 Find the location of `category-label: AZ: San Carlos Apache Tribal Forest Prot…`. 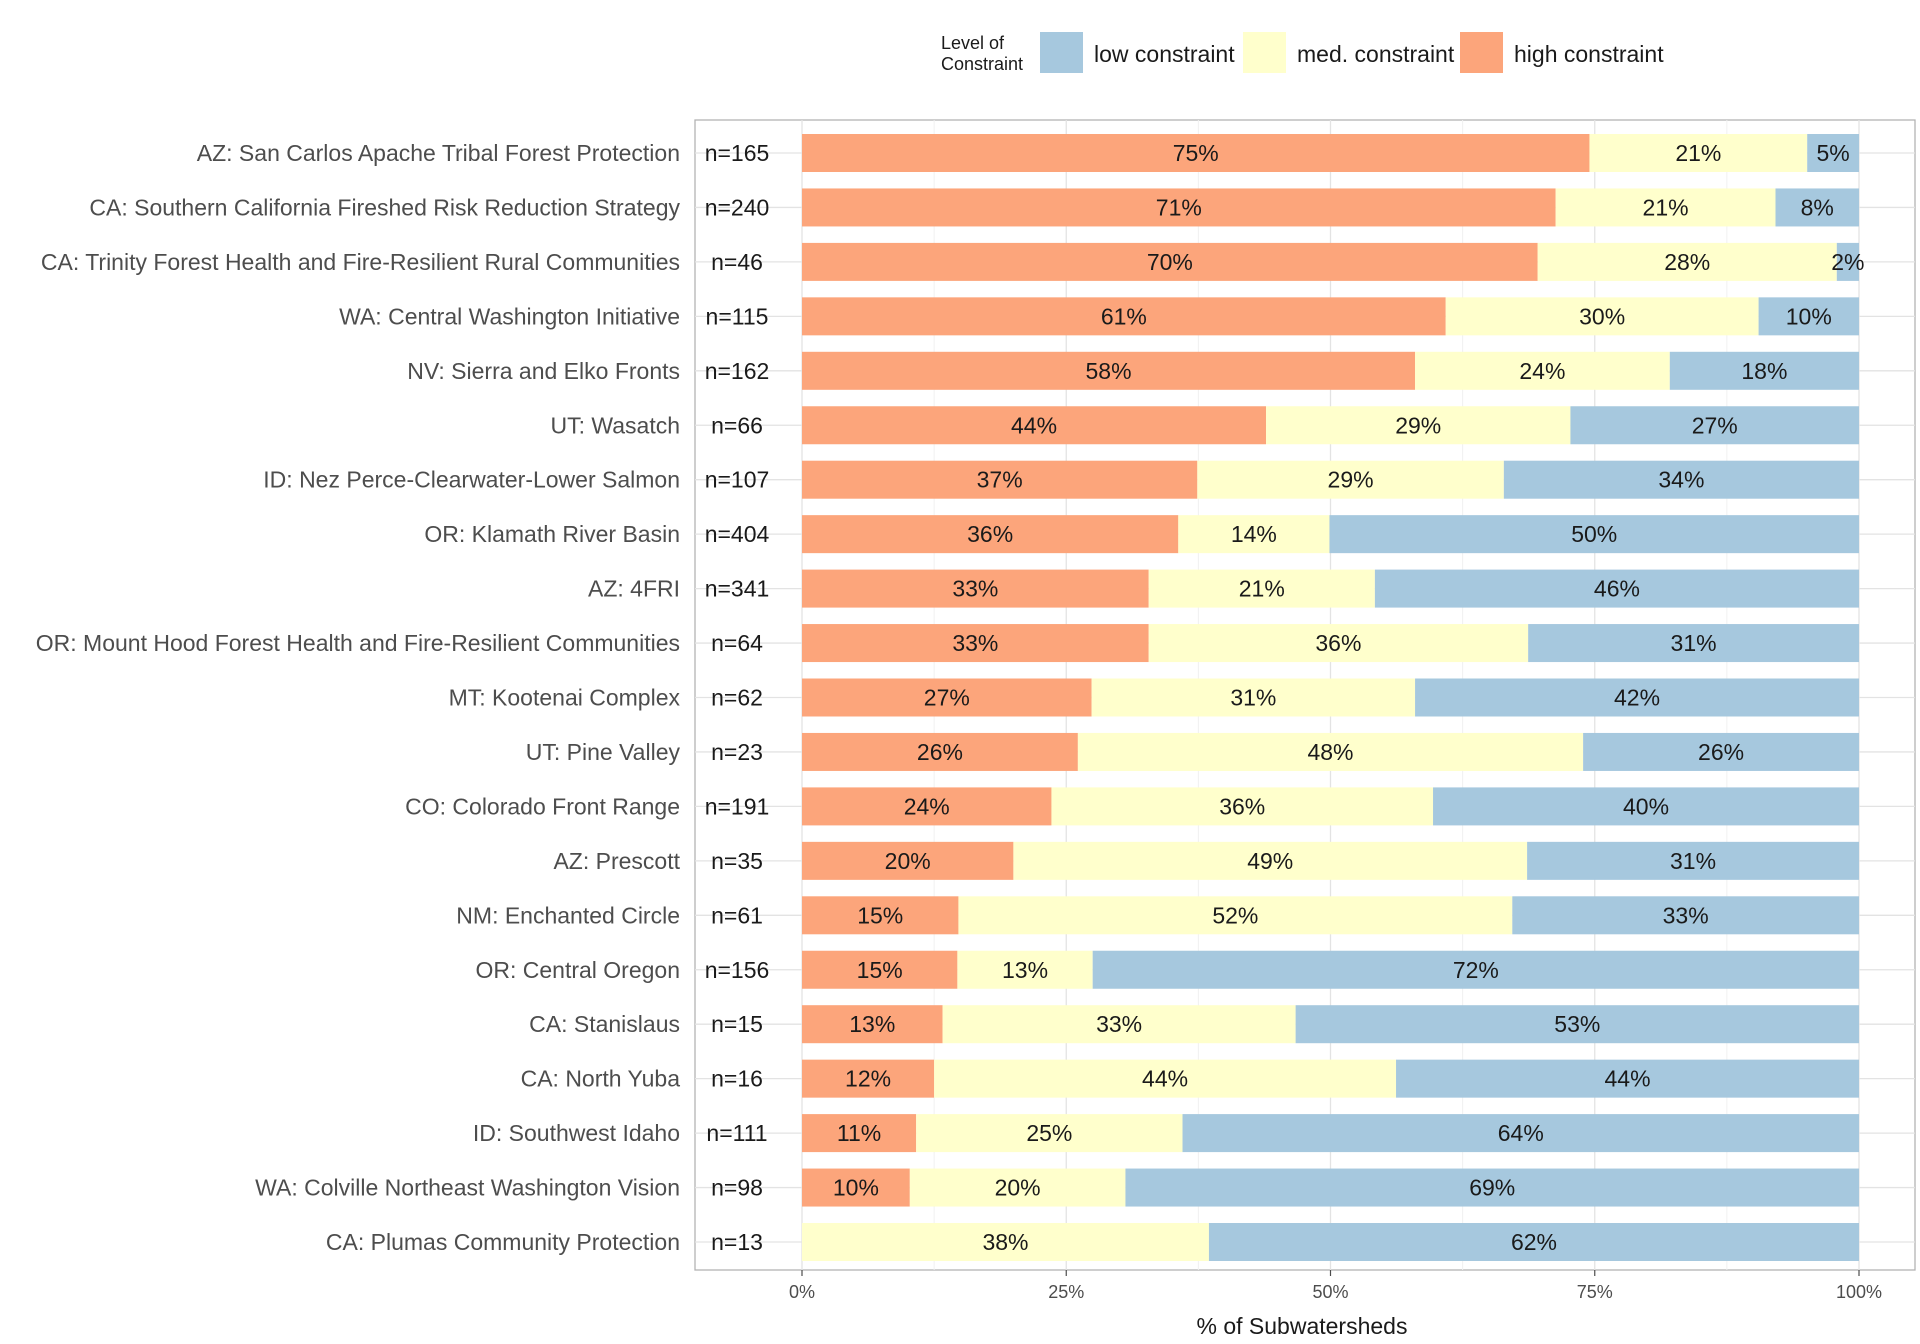

category-label: AZ: San Carlos Apache Tribal Forest Prot… is located at coordinates (438, 153).